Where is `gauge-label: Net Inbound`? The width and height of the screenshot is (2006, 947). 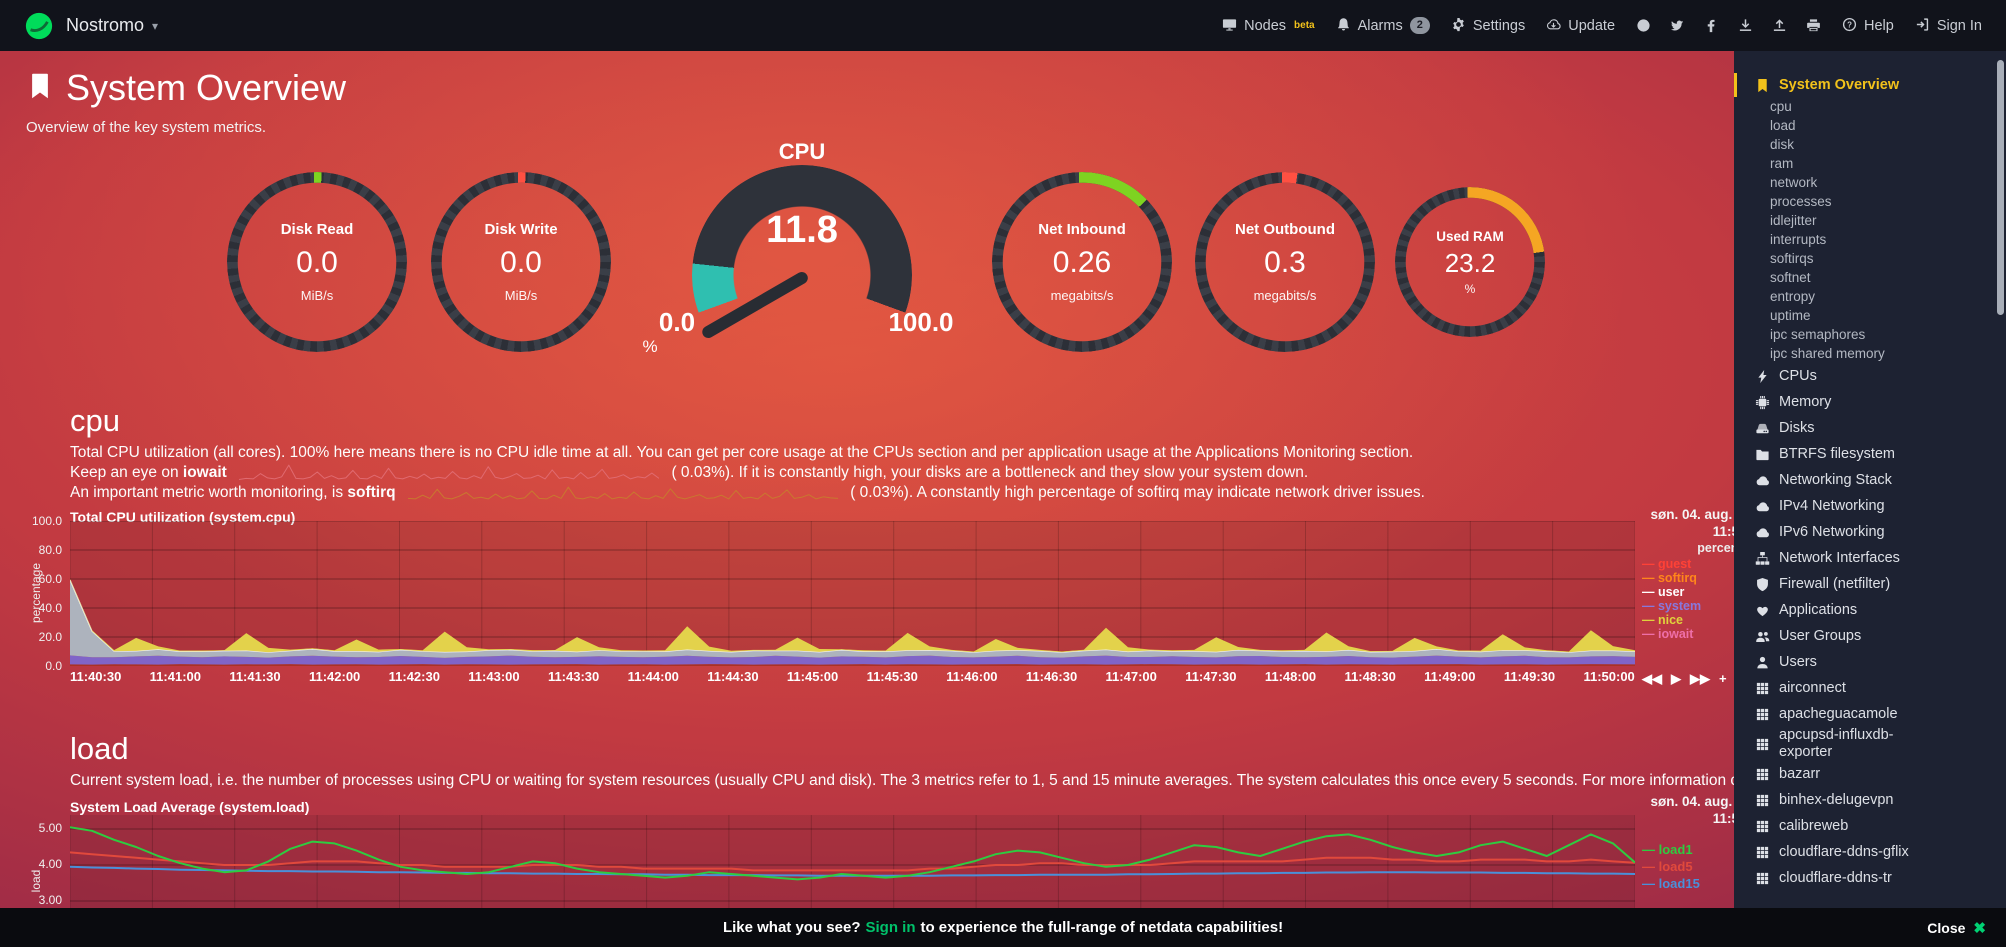 gauge-label: Net Inbound is located at coordinates (1082, 229).